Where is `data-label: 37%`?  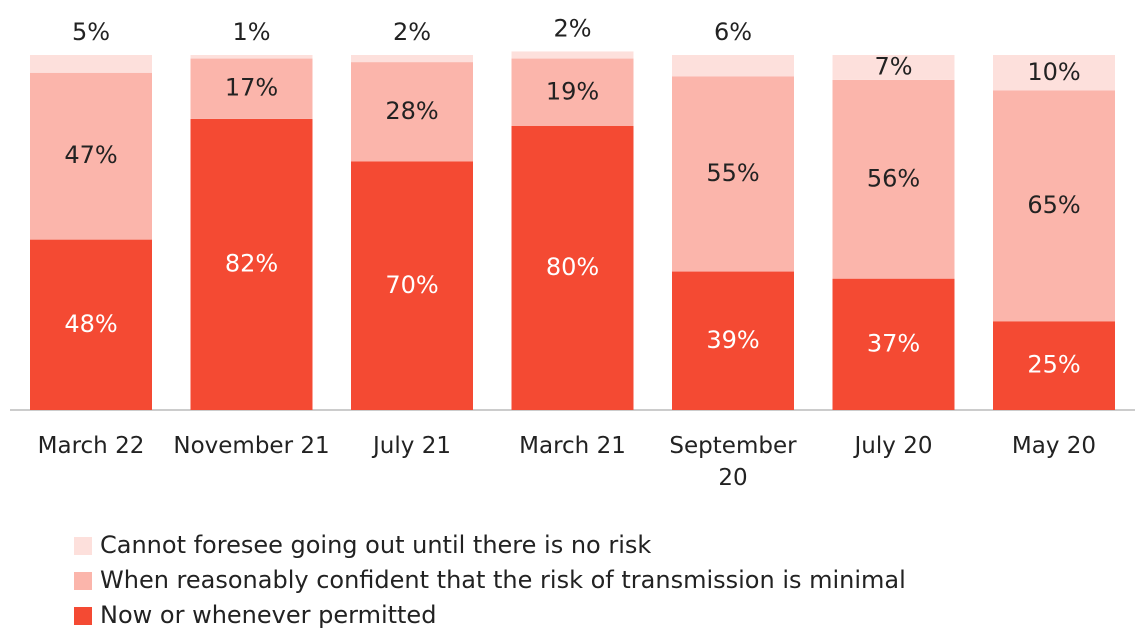 data-label: 37% is located at coordinates (893, 343).